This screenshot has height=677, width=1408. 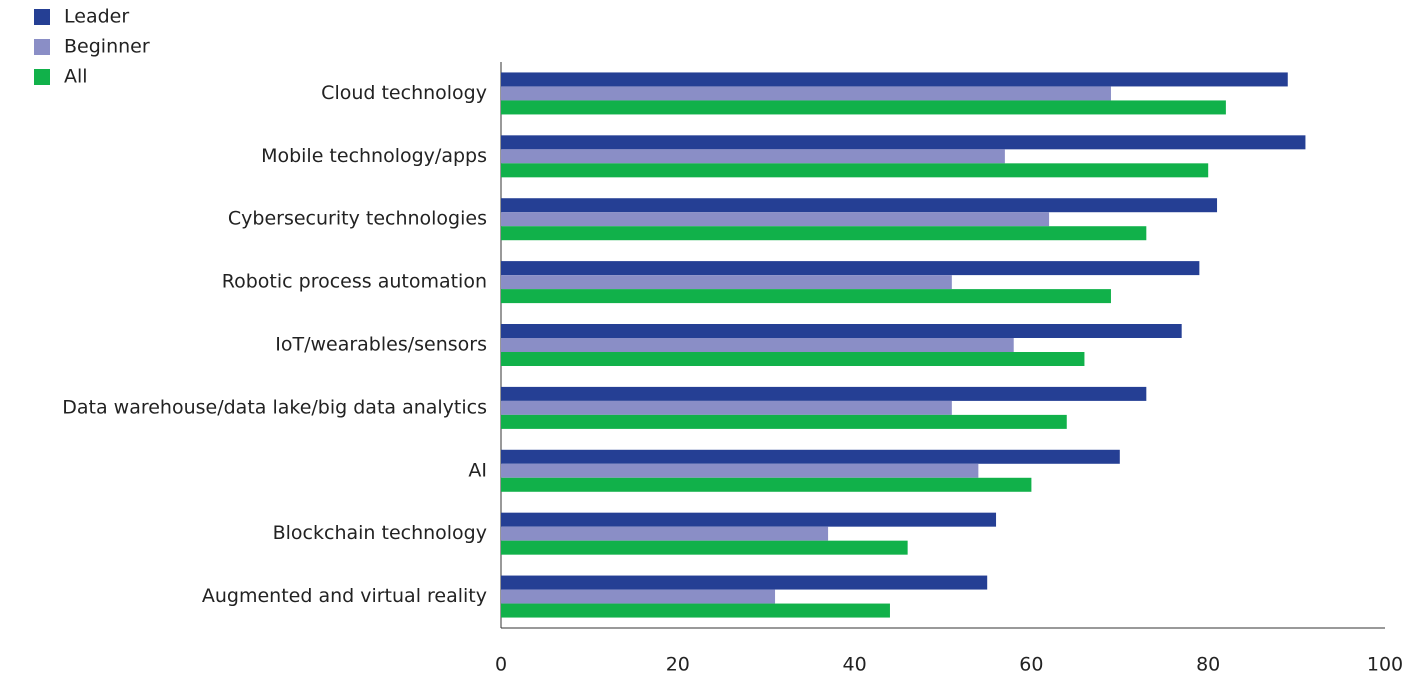 I want to click on x-tick-label: 20, so click(x=678, y=665).